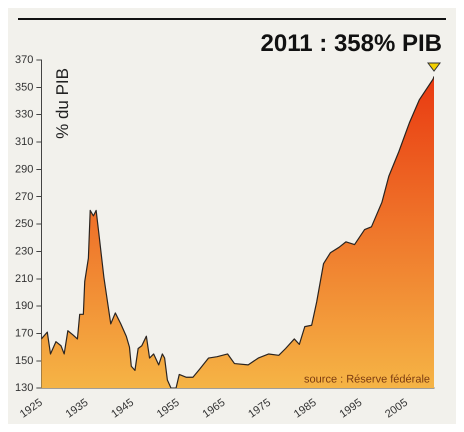 Image resolution: width=464 pixels, height=432 pixels. What do you see at coordinates (24, 278) in the screenshot?
I see `y-tick-label: 210` at bounding box center [24, 278].